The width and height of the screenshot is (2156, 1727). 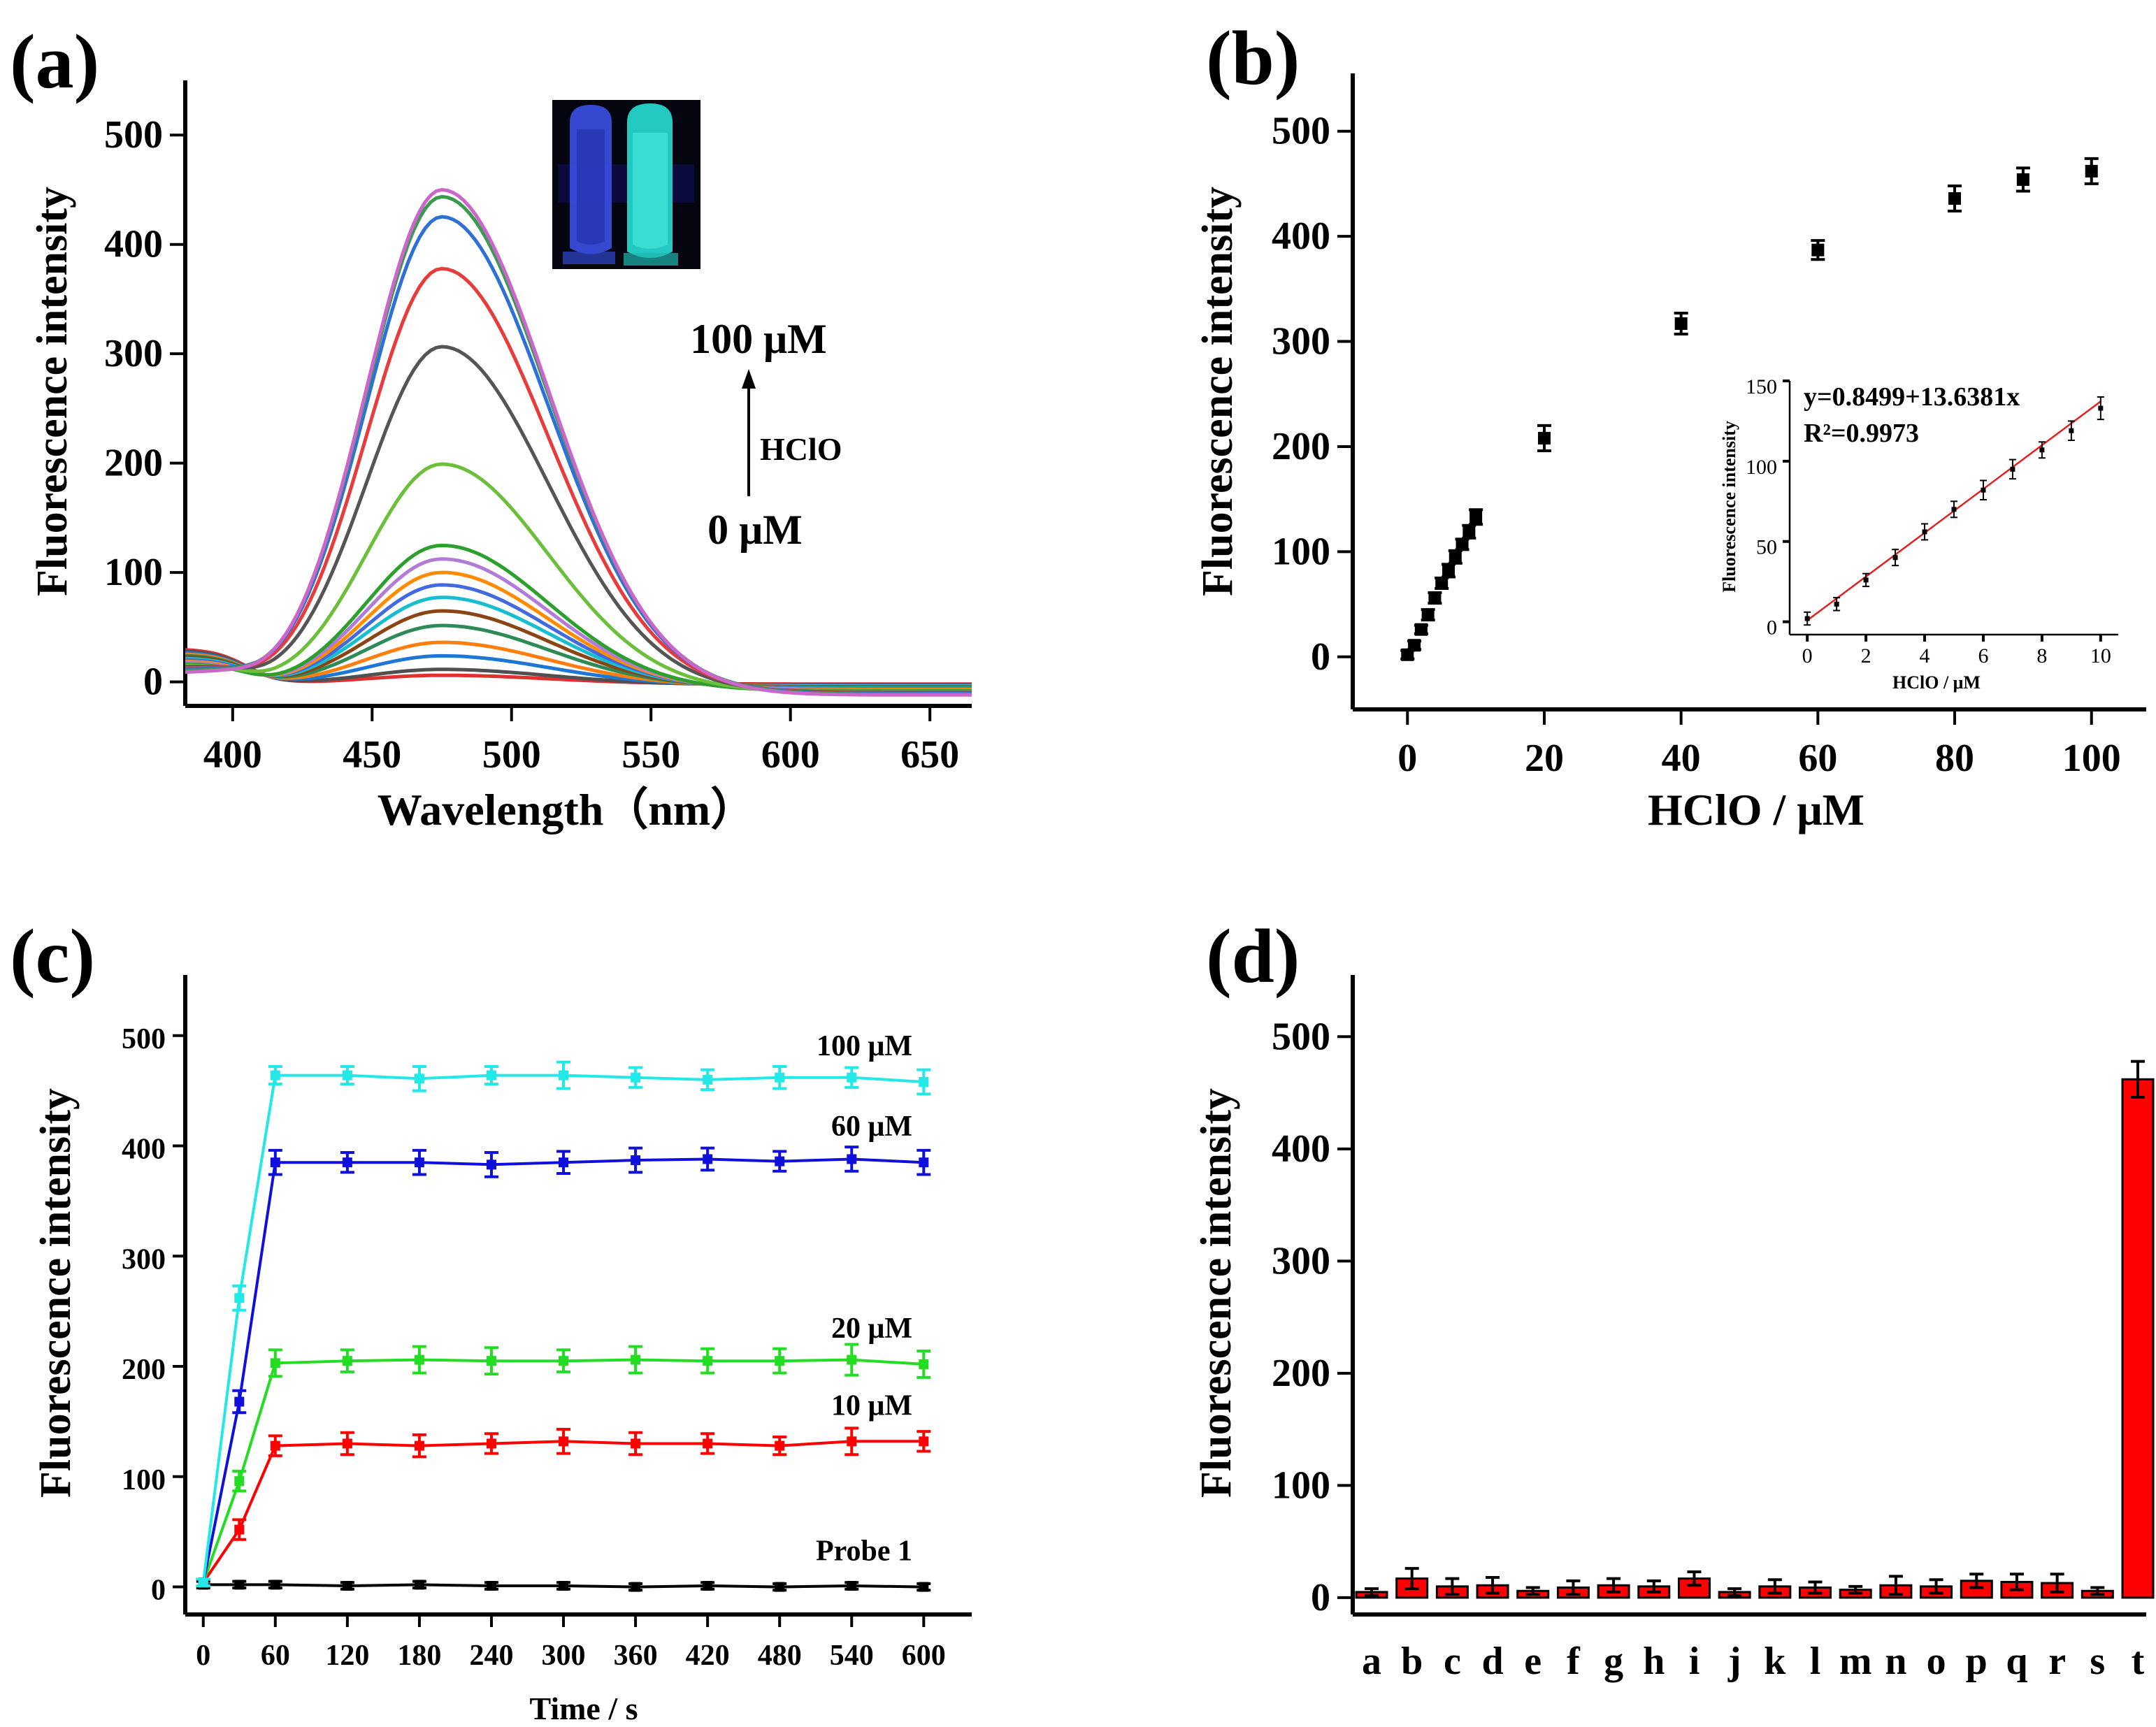 What do you see at coordinates (275, 1656) in the screenshot?
I see `panel-c-x-tick-label: 60` at bounding box center [275, 1656].